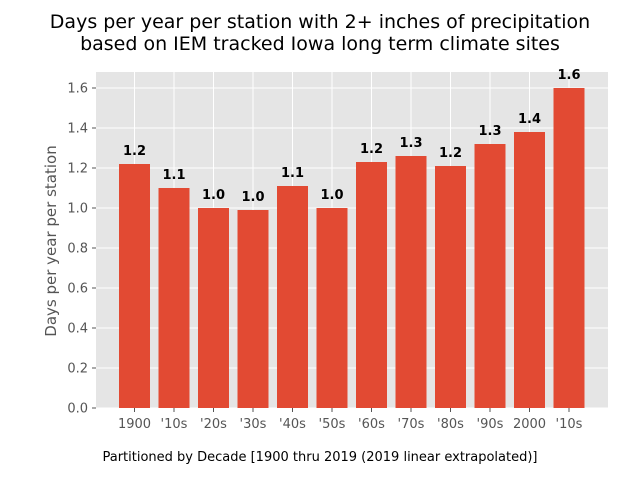 This screenshot has height=485, width=640. Describe the element at coordinates (77, 369) in the screenshot. I see `y-tick-label: 0.2` at that location.